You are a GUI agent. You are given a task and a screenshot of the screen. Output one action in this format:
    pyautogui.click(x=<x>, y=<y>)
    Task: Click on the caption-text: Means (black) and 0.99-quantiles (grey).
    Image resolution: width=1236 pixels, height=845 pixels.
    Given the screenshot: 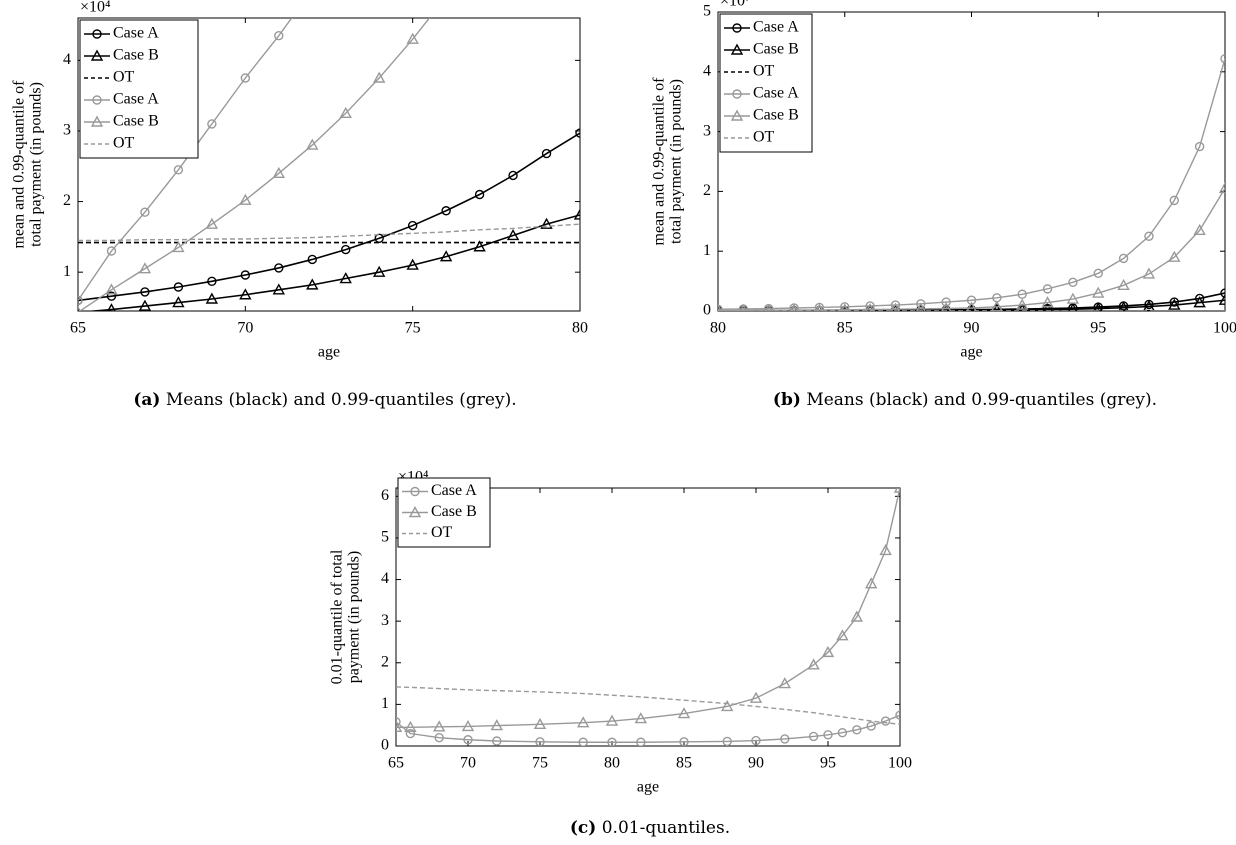 What is the action you would take?
    pyautogui.click(x=981, y=400)
    